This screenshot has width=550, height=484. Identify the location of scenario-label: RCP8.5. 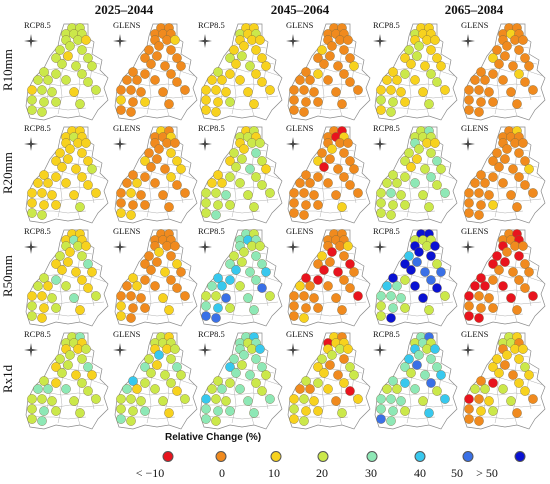
(37, 25).